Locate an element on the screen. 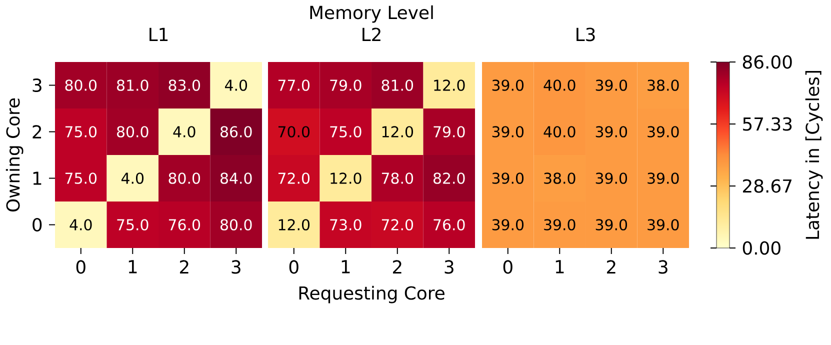 The width and height of the screenshot is (831, 345). y-tick-label: 0 is located at coordinates (37, 225).